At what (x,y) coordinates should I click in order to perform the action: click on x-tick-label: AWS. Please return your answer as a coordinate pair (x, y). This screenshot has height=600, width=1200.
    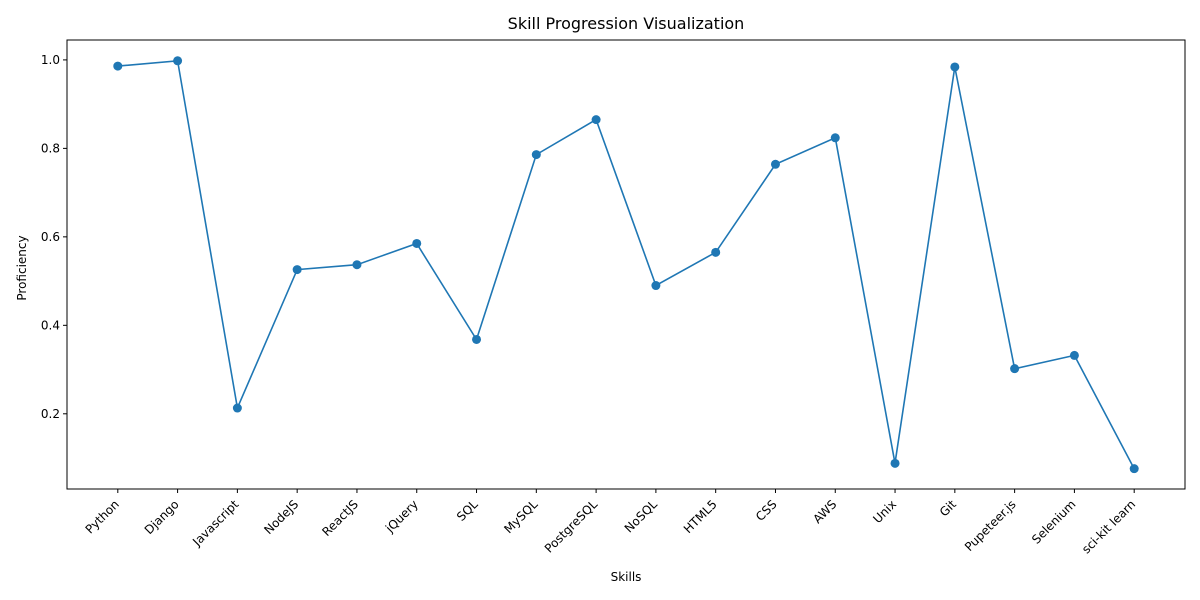
    Looking at the image, I should click on (824, 511).